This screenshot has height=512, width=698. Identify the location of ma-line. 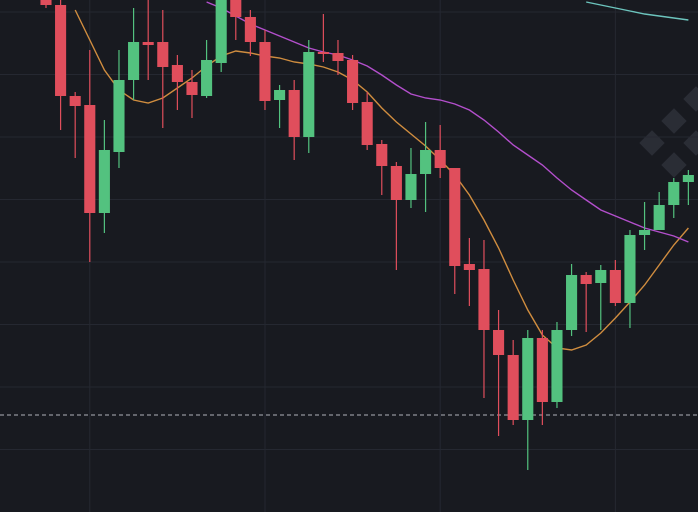
(637, 11).